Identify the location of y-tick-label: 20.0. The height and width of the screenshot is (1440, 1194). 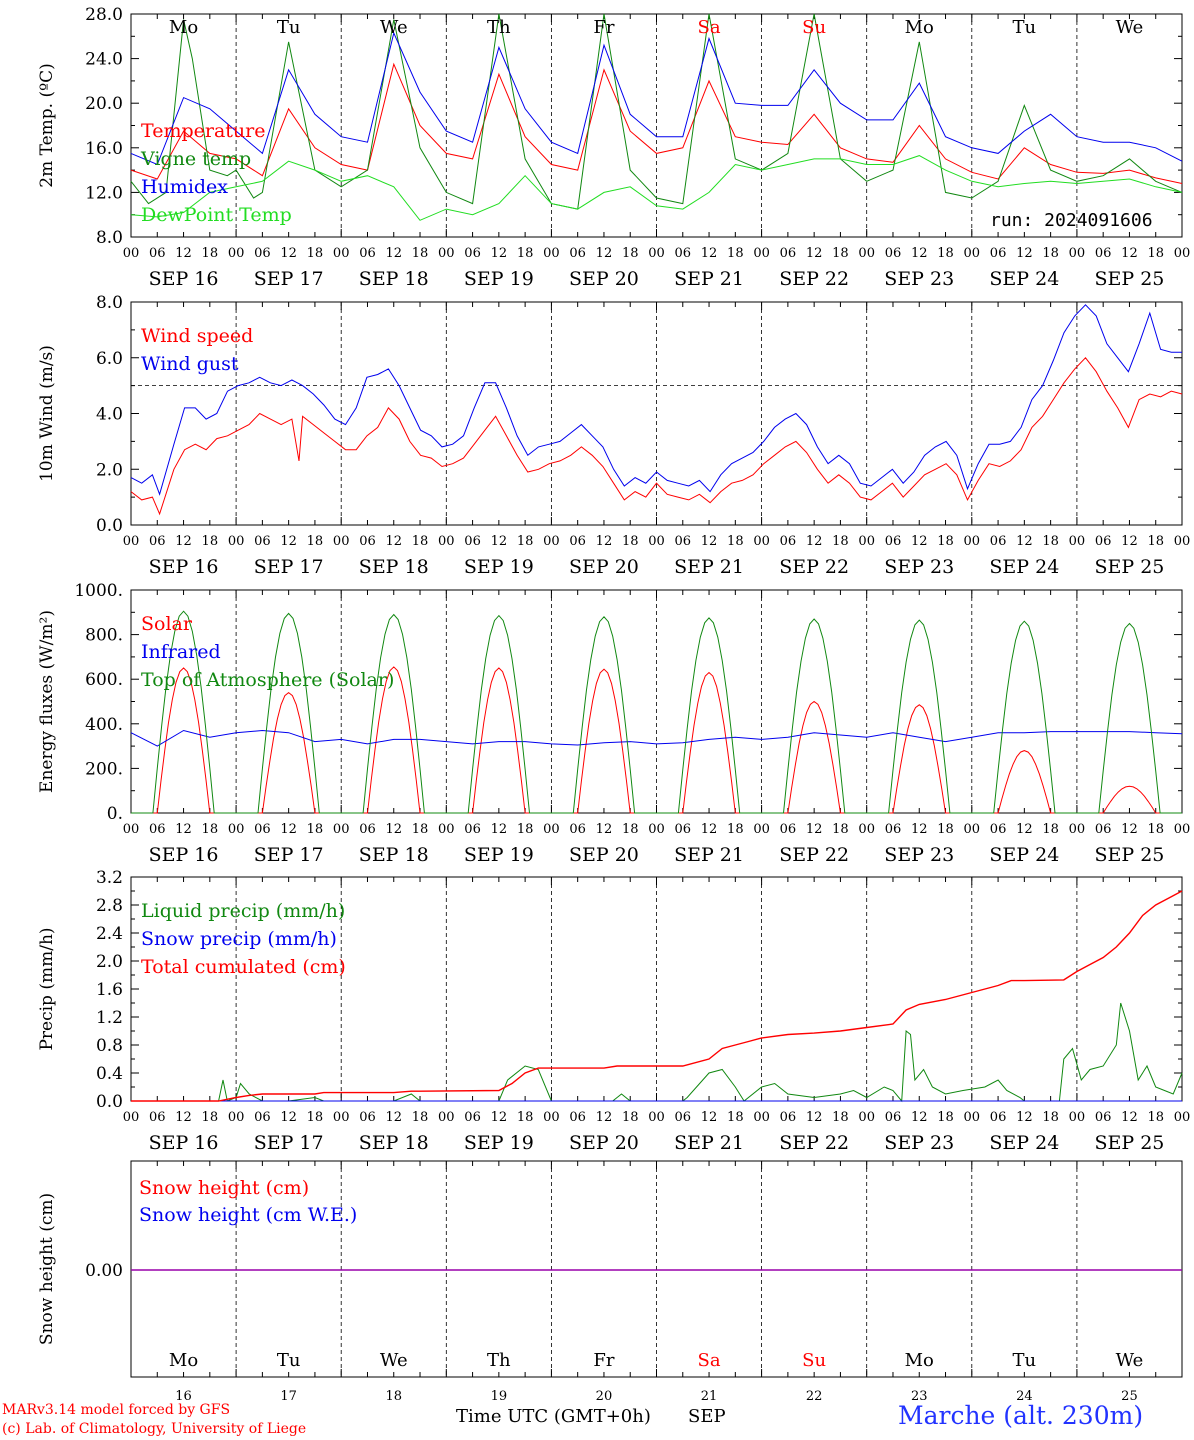
(104, 104).